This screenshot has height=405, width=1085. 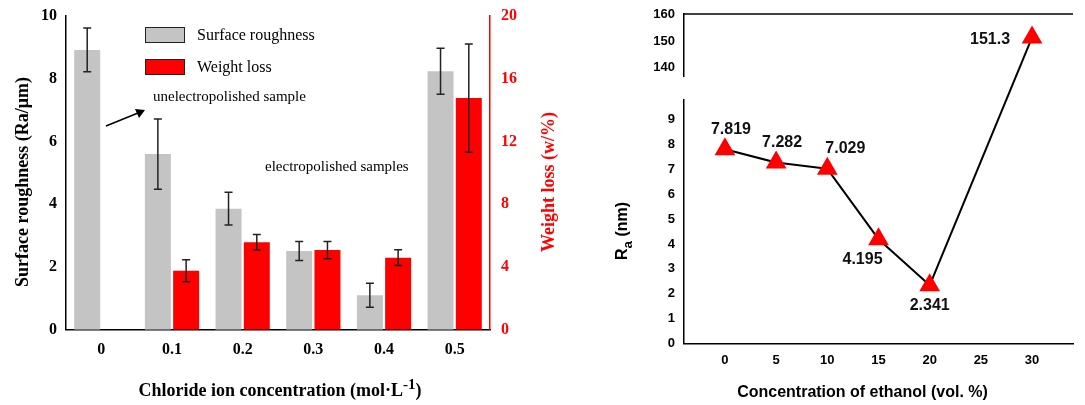 I want to click on x-axis-title: Concentration of ethanol (vol. %), so click(x=862, y=392).